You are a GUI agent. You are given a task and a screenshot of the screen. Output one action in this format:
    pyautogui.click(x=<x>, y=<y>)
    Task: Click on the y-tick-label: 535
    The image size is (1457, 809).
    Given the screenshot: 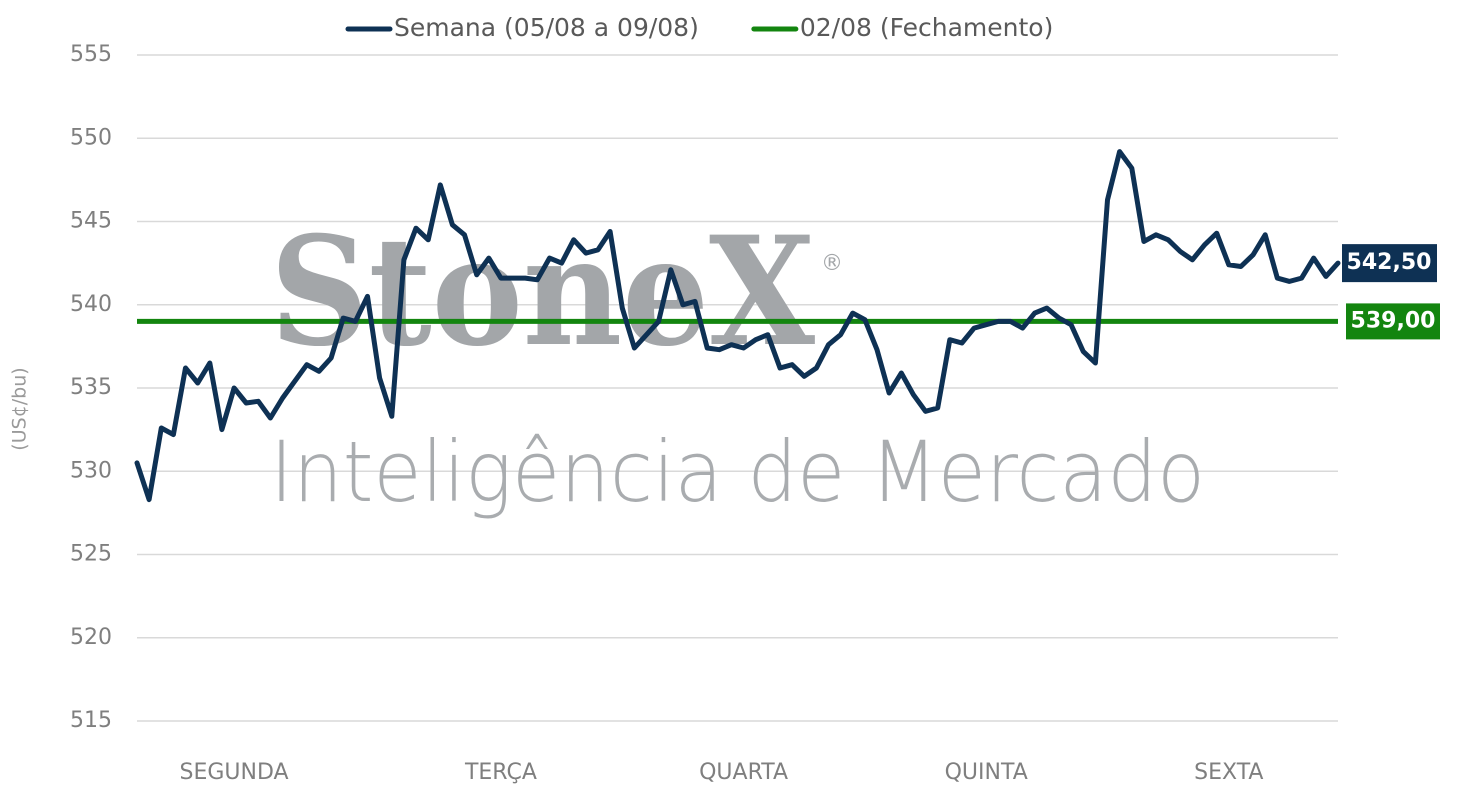 What is the action you would take?
    pyautogui.click(x=91, y=387)
    